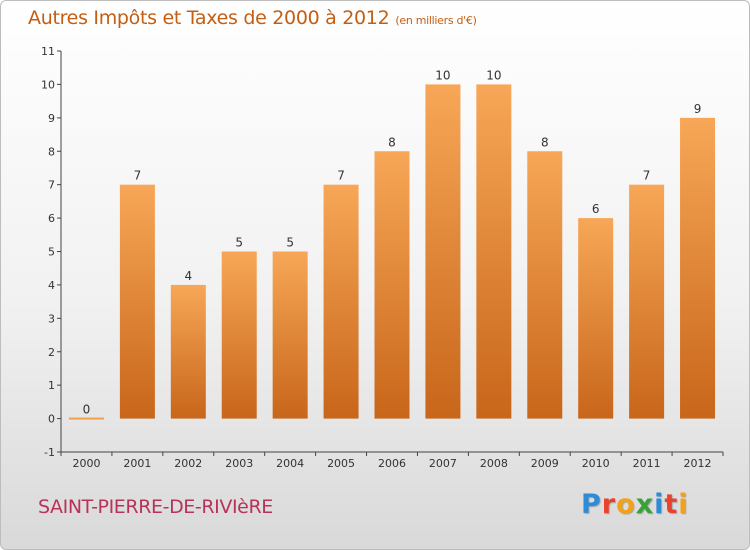 The width and height of the screenshot is (750, 550). What do you see at coordinates (626, 504) in the screenshot?
I see `logo-letter: o` at bounding box center [626, 504].